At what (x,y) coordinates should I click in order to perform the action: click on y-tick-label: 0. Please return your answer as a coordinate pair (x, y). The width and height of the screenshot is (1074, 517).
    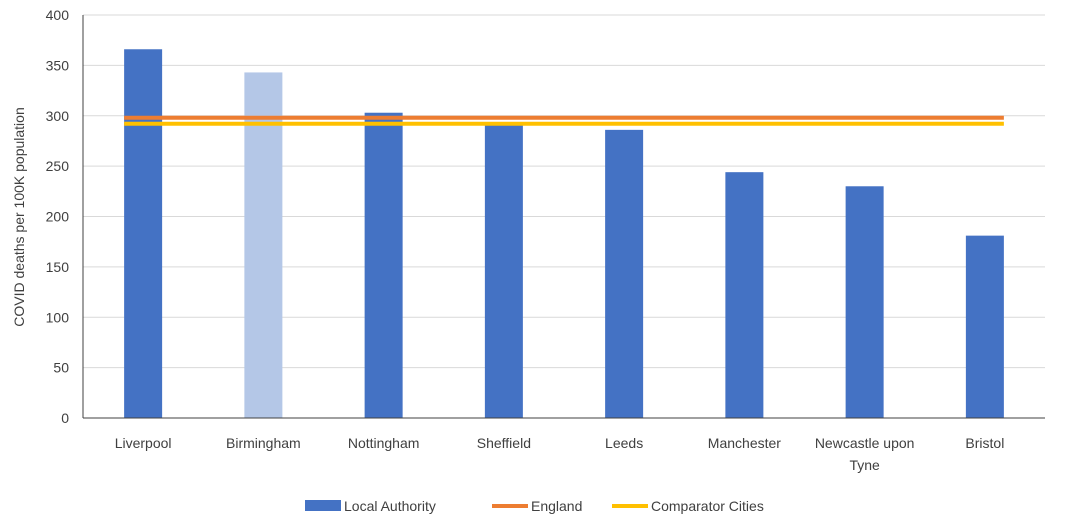
    Looking at the image, I should click on (65, 418).